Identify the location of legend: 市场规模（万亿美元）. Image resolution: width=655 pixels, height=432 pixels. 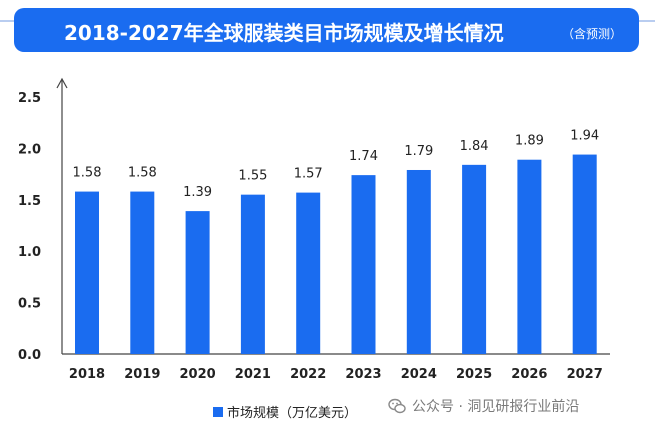
(285, 411).